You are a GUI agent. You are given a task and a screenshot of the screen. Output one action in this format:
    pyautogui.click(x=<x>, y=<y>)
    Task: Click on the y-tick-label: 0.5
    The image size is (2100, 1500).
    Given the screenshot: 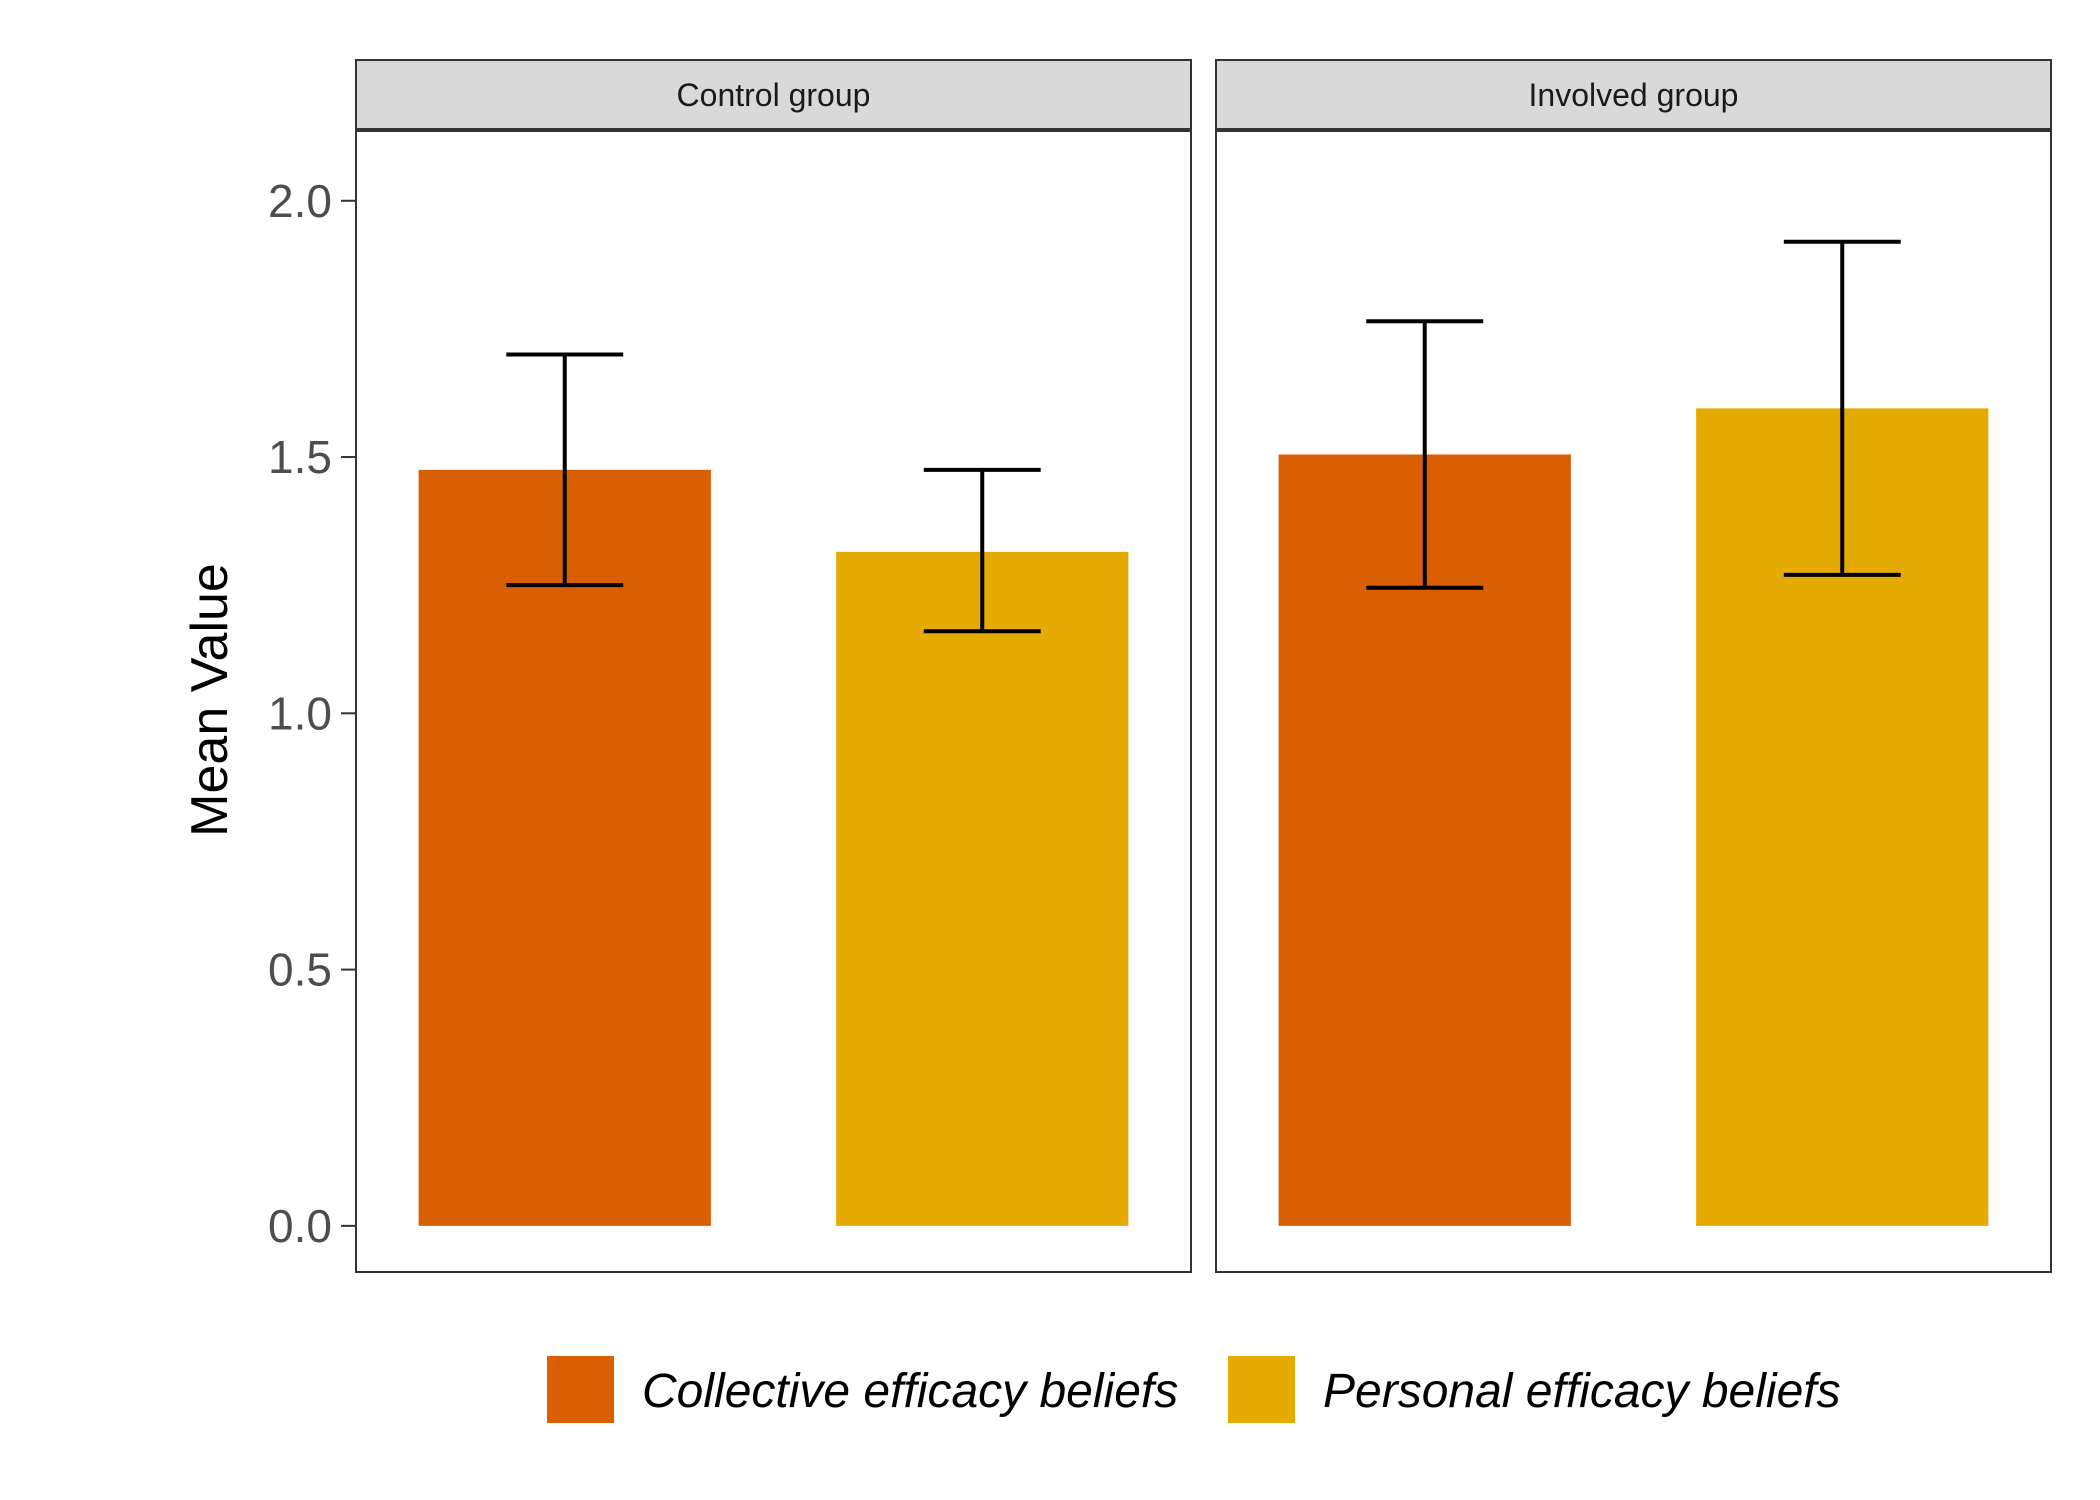 What is the action you would take?
    pyautogui.click(x=300, y=970)
    